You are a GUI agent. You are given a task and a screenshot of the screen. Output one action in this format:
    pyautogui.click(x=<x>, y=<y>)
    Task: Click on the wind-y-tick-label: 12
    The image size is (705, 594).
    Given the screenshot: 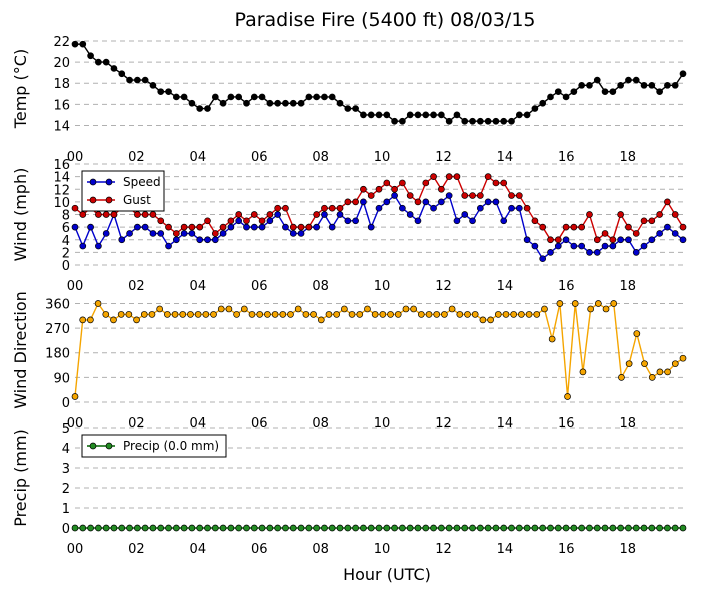 What is the action you would take?
    pyautogui.click(x=61, y=190)
    